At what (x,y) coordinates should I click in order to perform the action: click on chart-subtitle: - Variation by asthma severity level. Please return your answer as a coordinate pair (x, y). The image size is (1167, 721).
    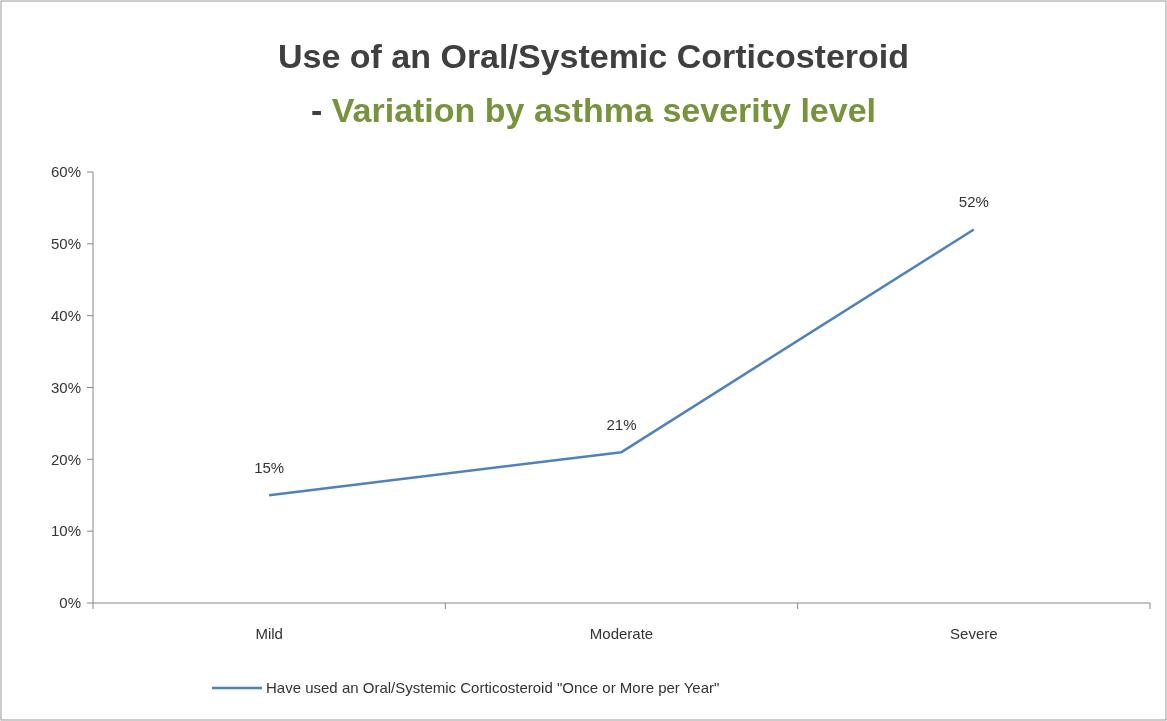
    Looking at the image, I should click on (593, 110).